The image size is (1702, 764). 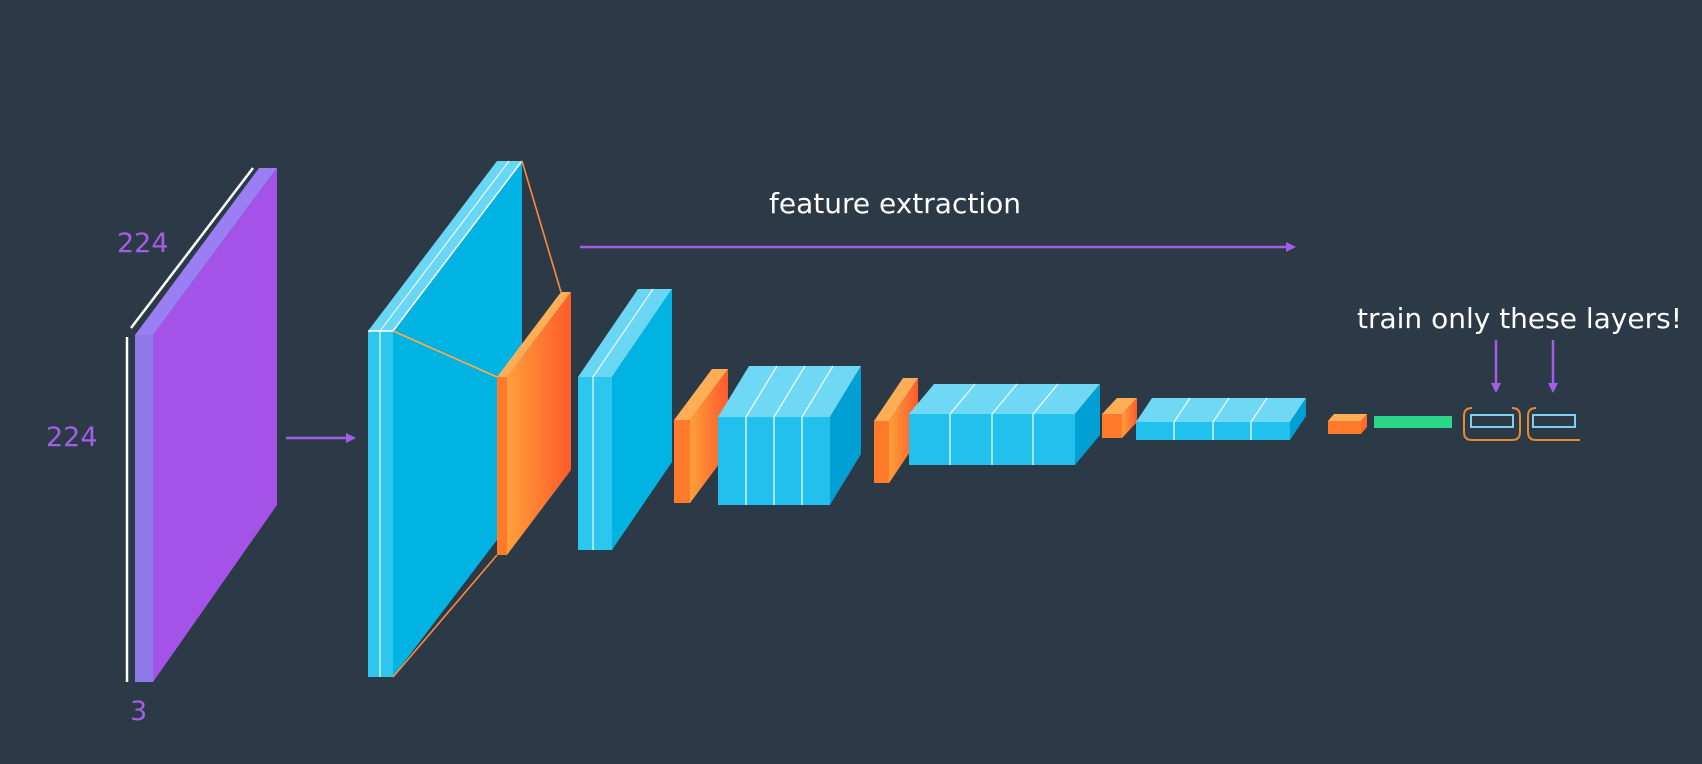 What do you see at coordinates (192, 248) in the screenshot?
I see `width-dimension-line` at bounding box center [192, 248].